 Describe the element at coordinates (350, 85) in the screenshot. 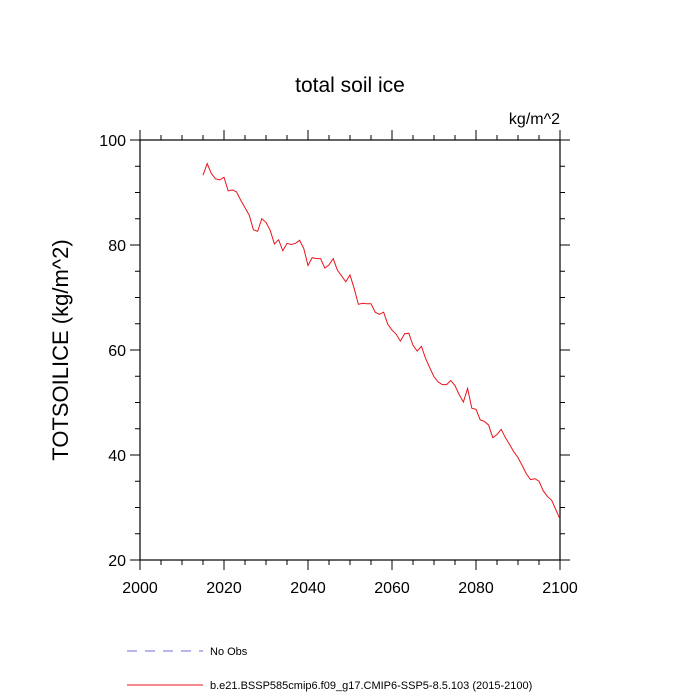

I see `chart-title: total soil ice` at that location.